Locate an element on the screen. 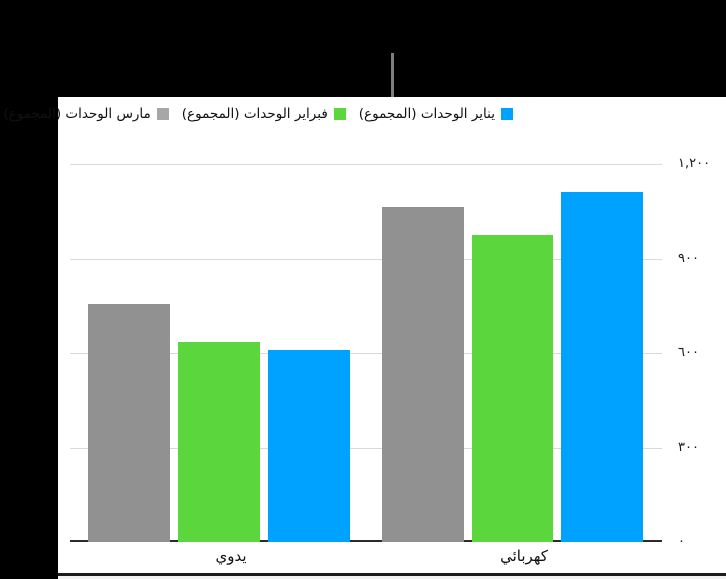 Image resolution: width=726 pixels, height=579 pixels. y-axis-tick-label: ١,٢٠٠ is located at coordinates (694, 163).